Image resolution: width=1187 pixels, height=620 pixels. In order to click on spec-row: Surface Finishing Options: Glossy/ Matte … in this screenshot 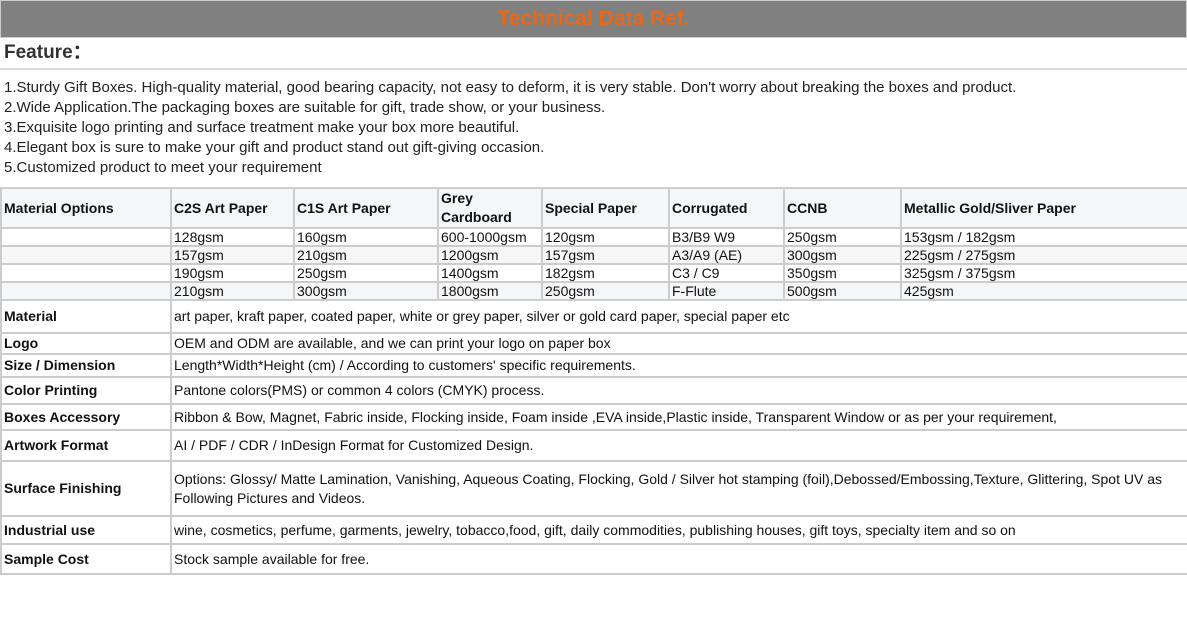, I will do `click(593, 488)`.